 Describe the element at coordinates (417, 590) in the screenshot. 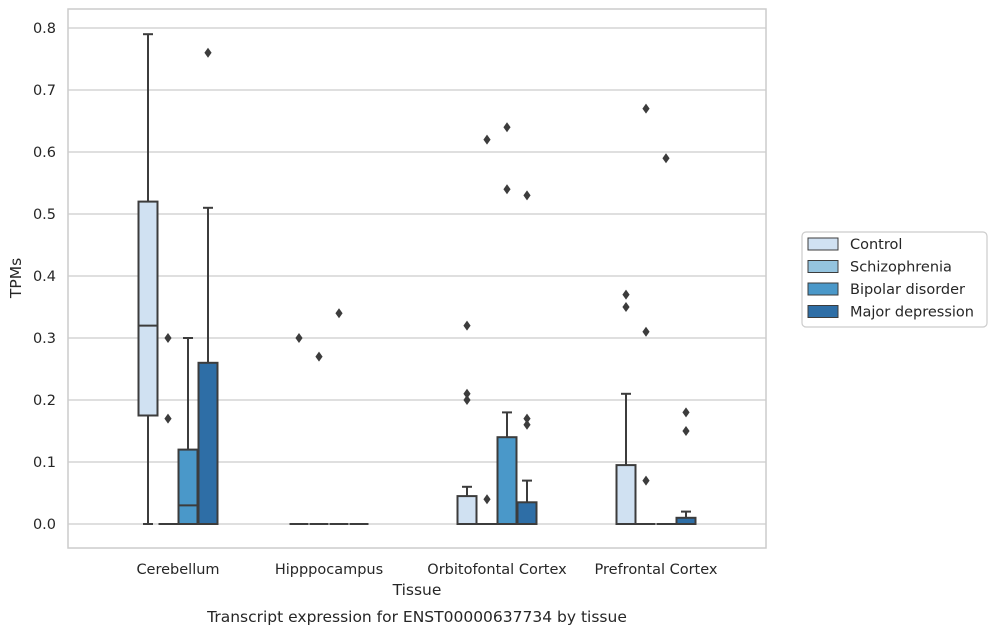

I see `x-axis-title: Tissue` at that location.